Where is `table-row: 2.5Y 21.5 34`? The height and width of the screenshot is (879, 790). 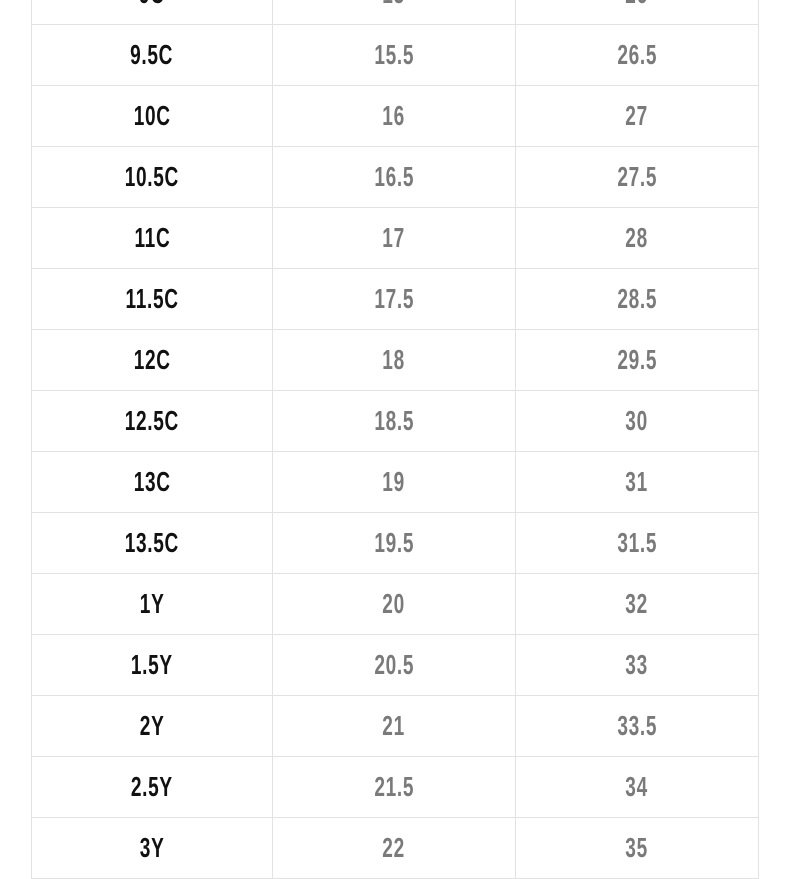 table-row: 2.5Y 21.5 34 is located at coordinates (395, 787).